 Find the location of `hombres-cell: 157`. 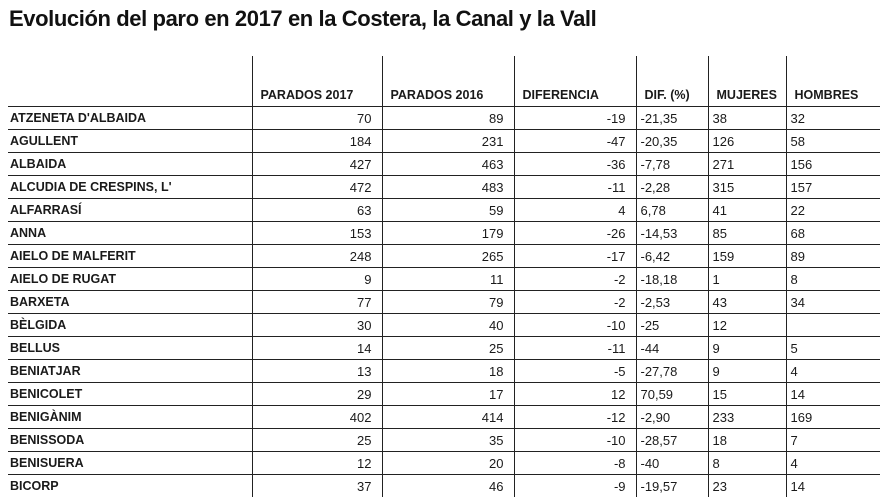

hombres-cell: 157 is located at coordinates (833, 187).